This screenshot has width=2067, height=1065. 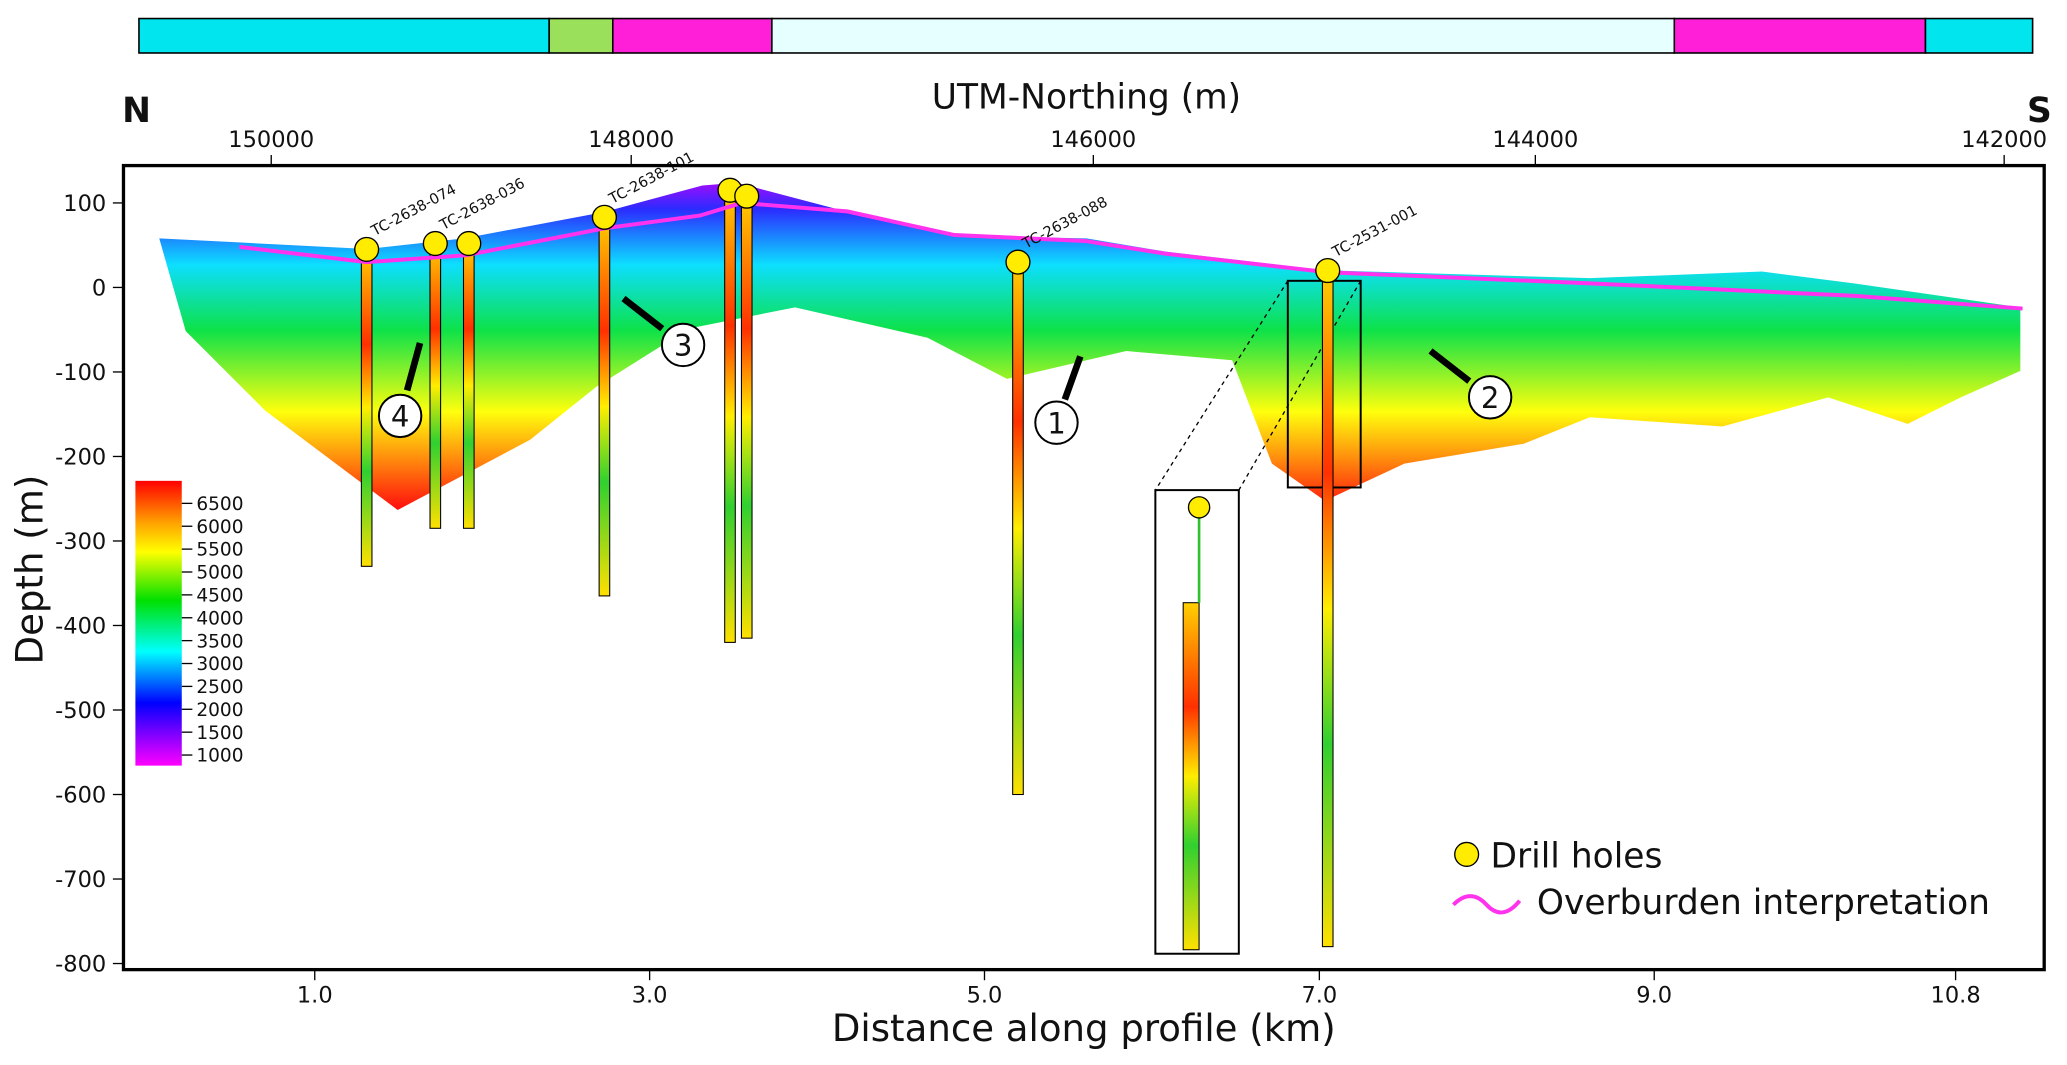 I want to click on legend-label: Overburden interpretation, so click(x=1763, y=903).